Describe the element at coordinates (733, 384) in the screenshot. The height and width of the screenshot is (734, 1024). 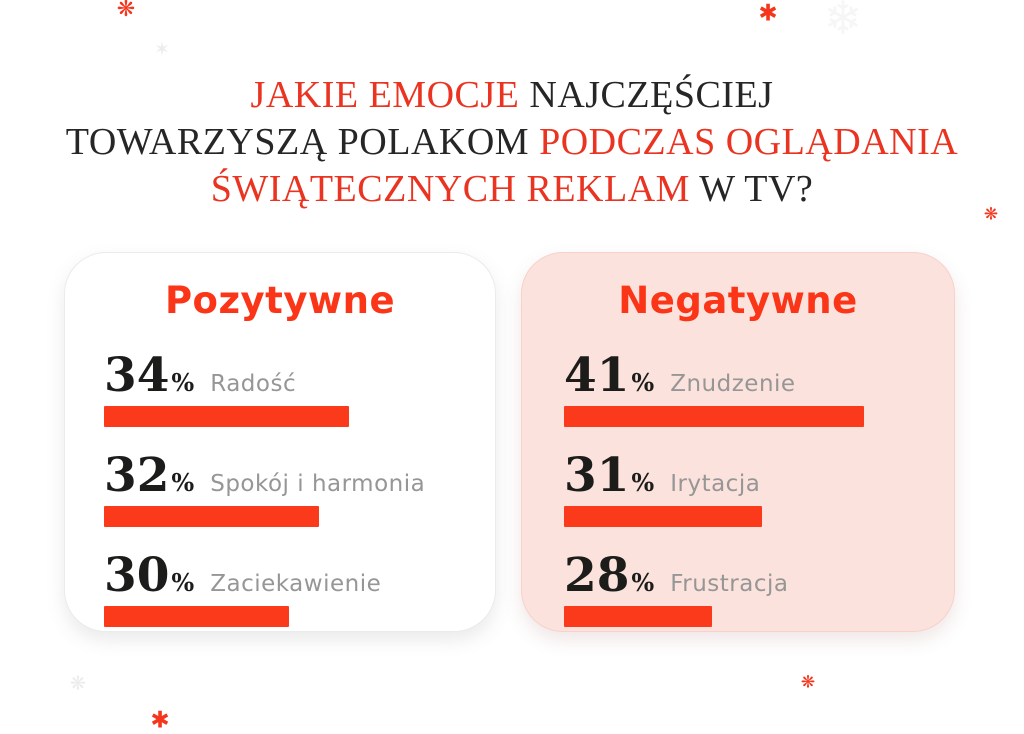
I see `stat-label: Znudzenie` at that location.